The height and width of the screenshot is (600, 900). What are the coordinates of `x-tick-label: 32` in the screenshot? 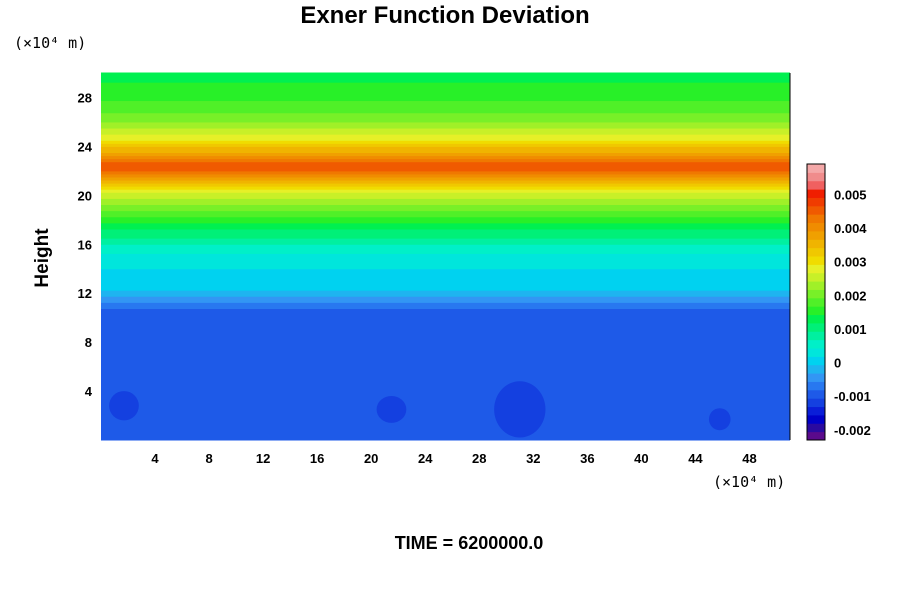 It's located at (533, 458).